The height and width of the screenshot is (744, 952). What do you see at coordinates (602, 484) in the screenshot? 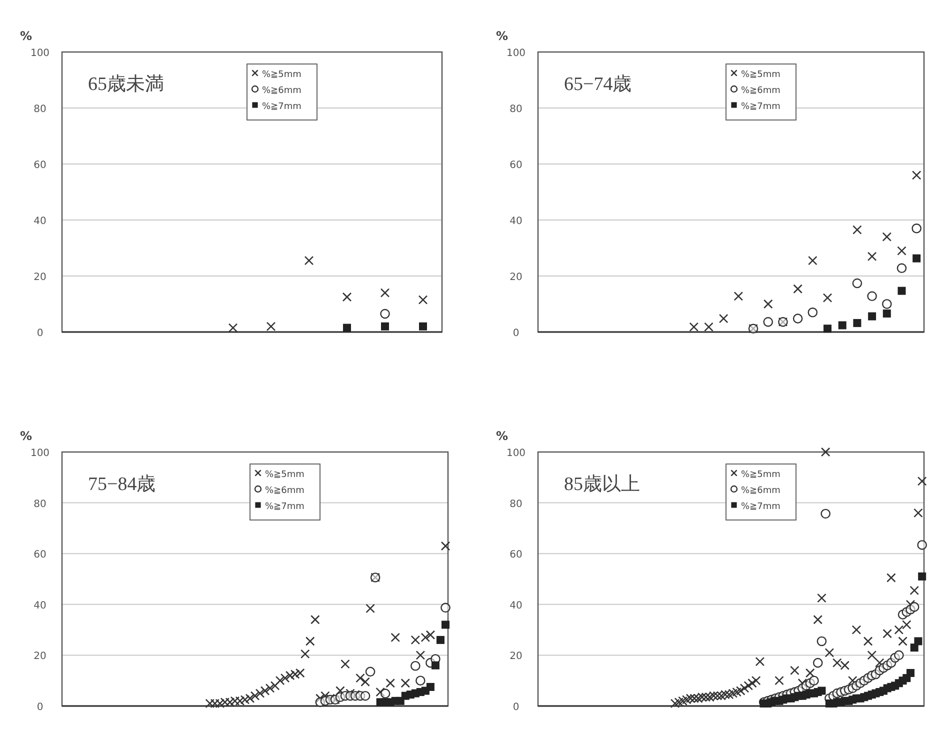
I see `text: 85歳以上` at bounding box center [602, 484].